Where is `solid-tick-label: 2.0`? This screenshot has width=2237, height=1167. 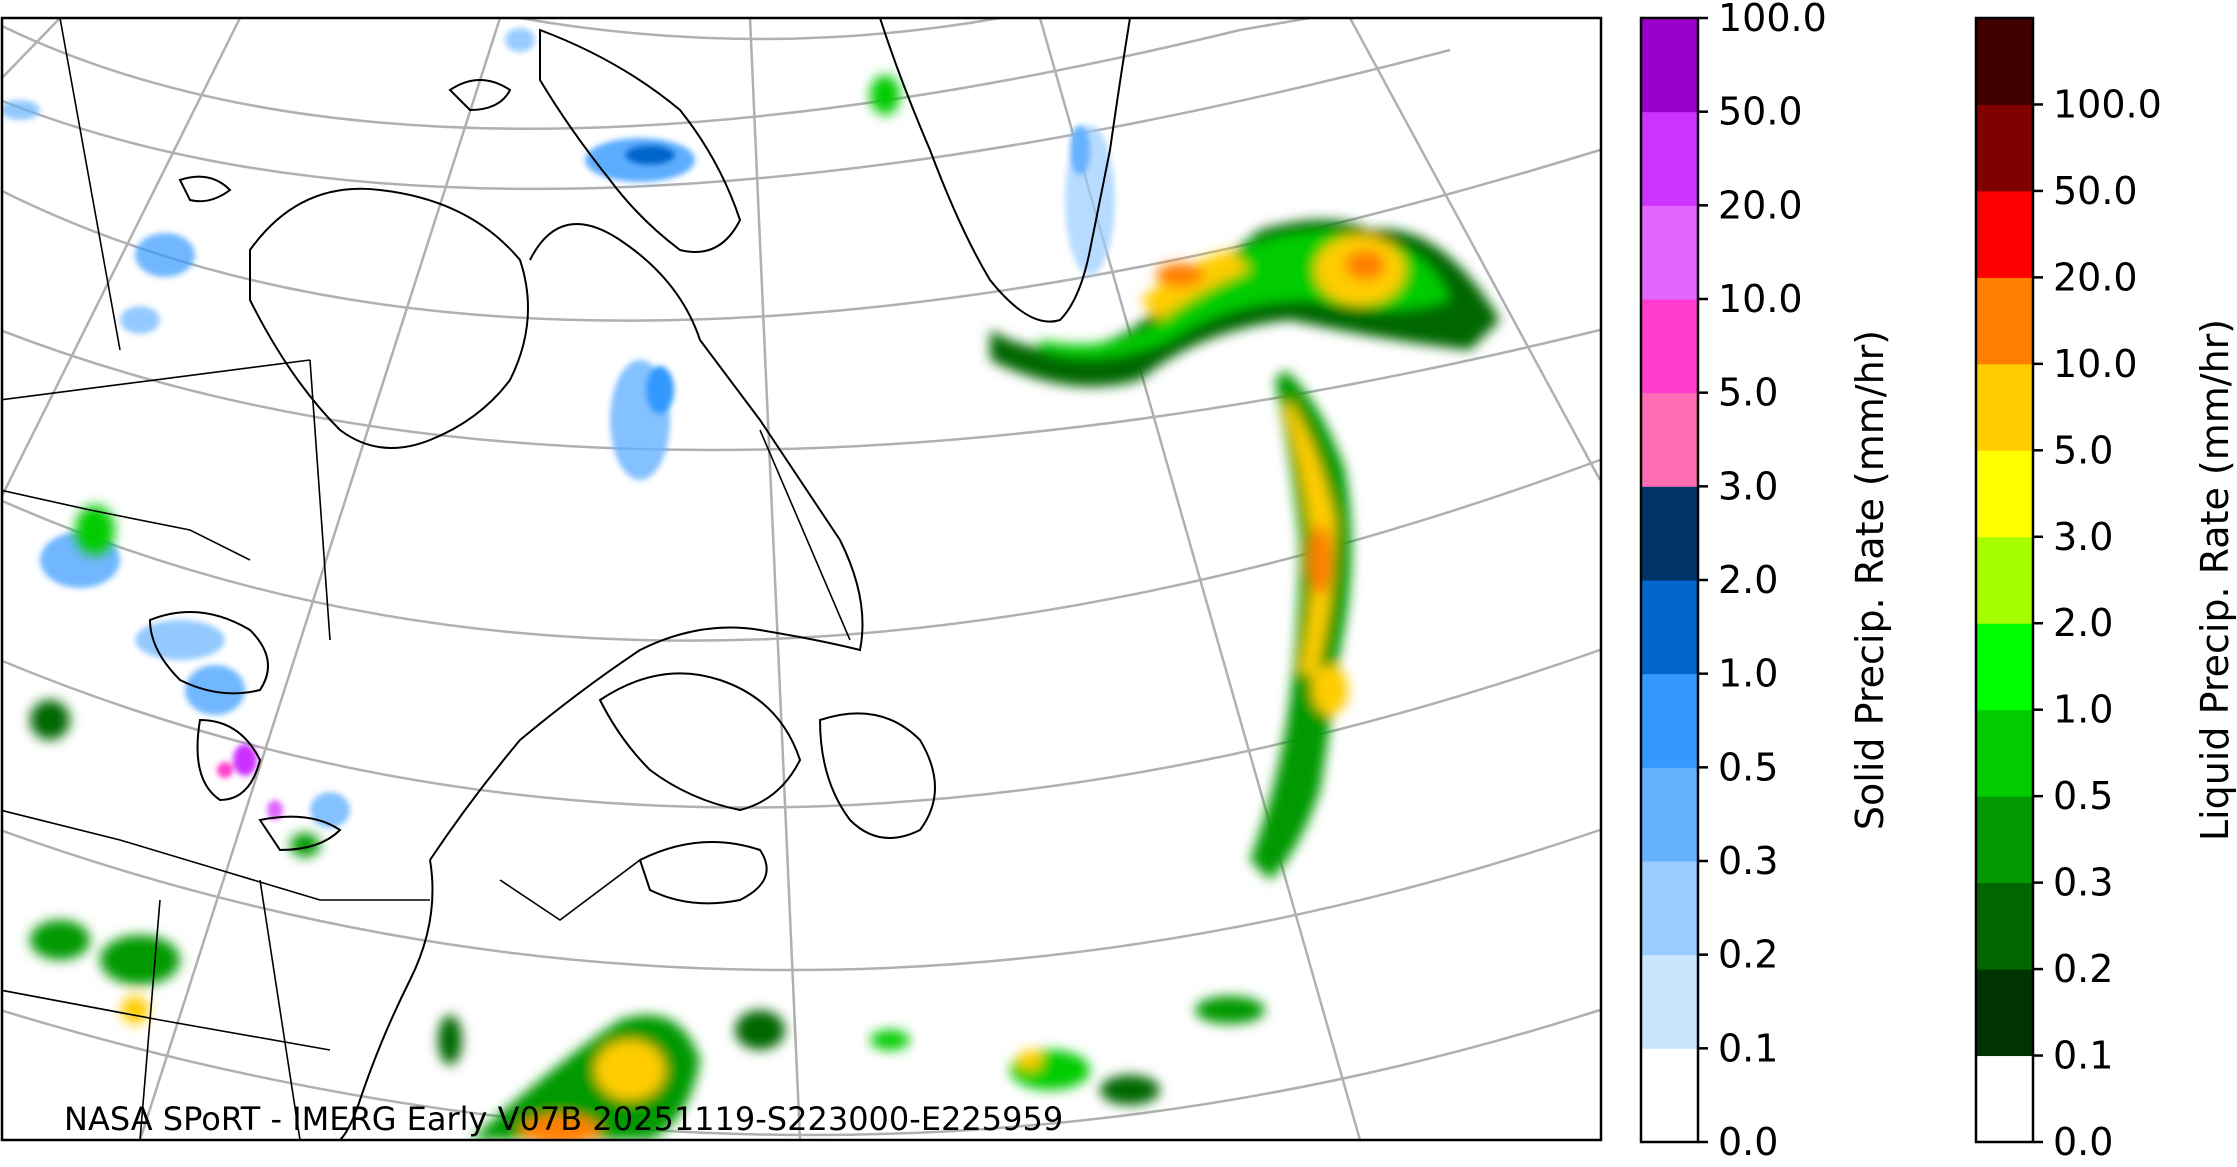
solid-tick-label: 2.0 is located at coordinates (1748, 580).